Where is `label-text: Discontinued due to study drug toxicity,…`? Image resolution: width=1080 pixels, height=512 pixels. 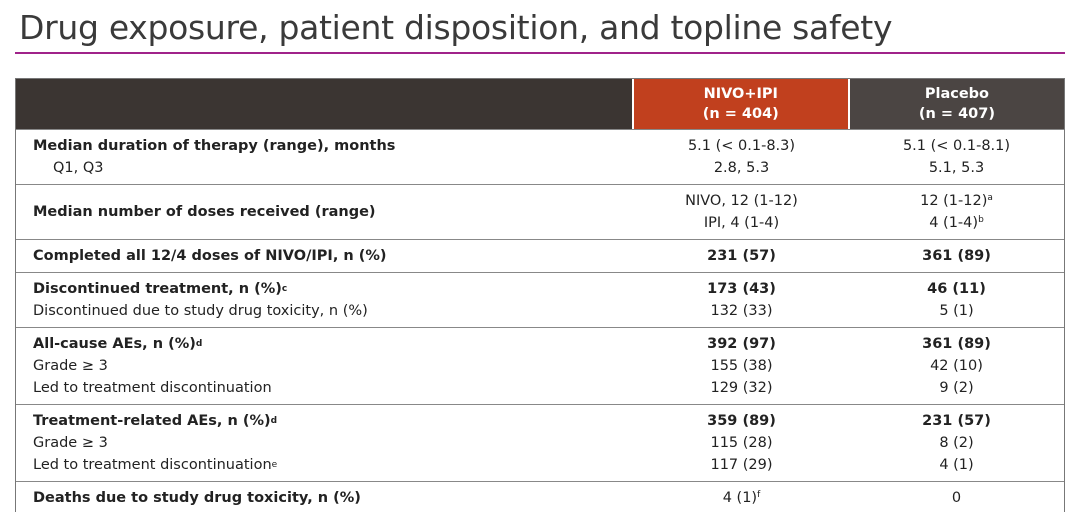 label-text: Discontinued due to study drug toxicity,… is located at coordinates (200, 311).